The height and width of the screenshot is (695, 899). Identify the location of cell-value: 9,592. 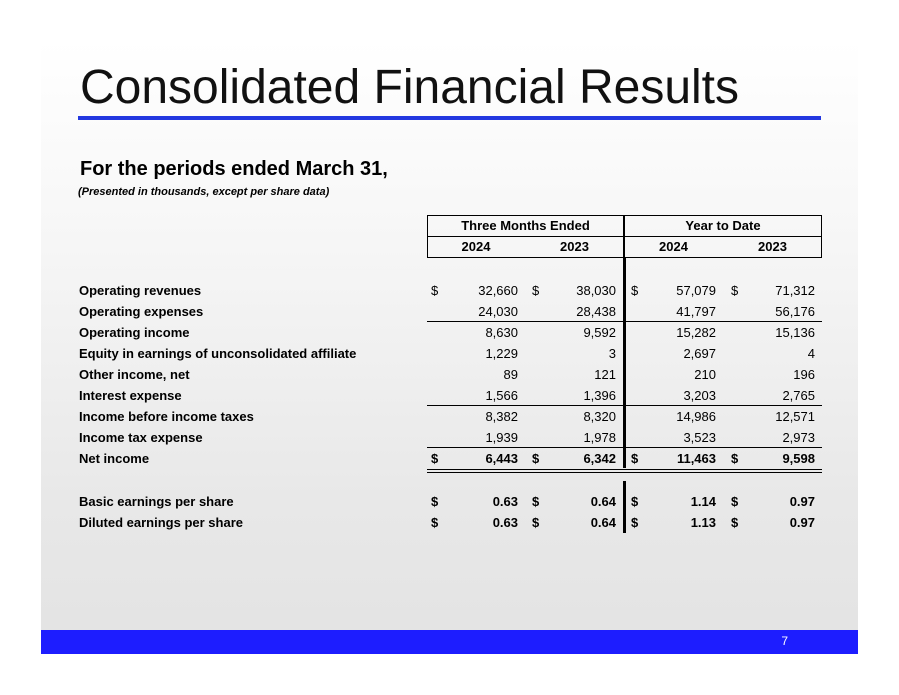
(599, 332).